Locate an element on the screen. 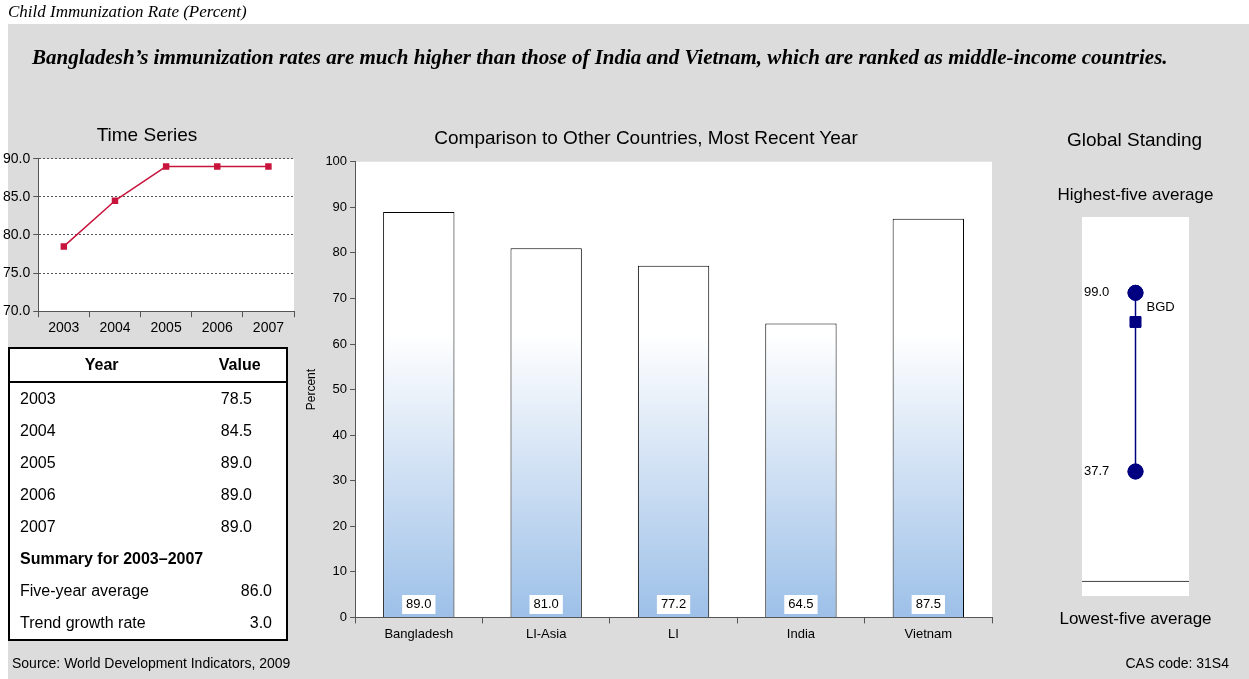  y-tick-label: 30 is located at coordinates (340, 480).